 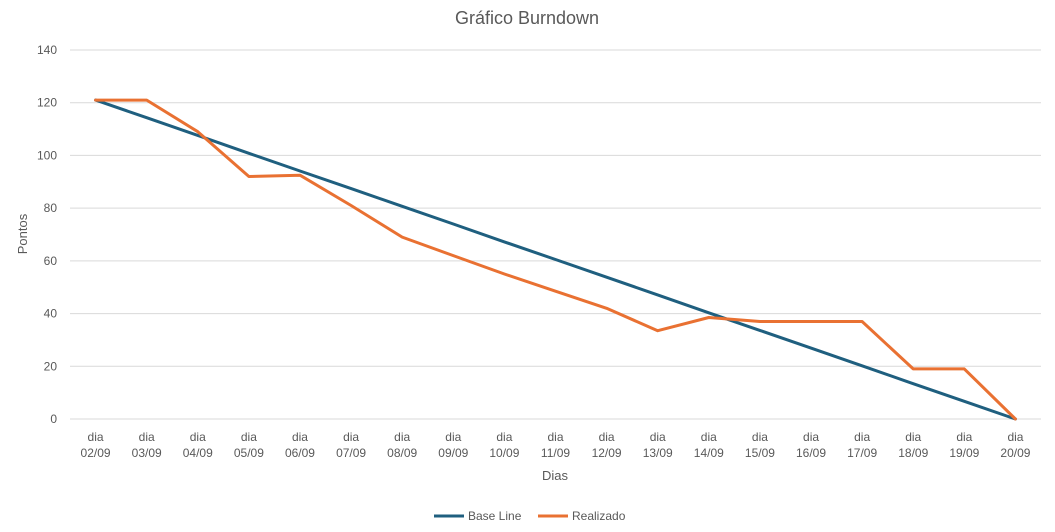 What do you see at coordinates (1015, 445) in the screenshot?
I see `x-tick-label: dia 20/09` at bounding box center [1015, 445].